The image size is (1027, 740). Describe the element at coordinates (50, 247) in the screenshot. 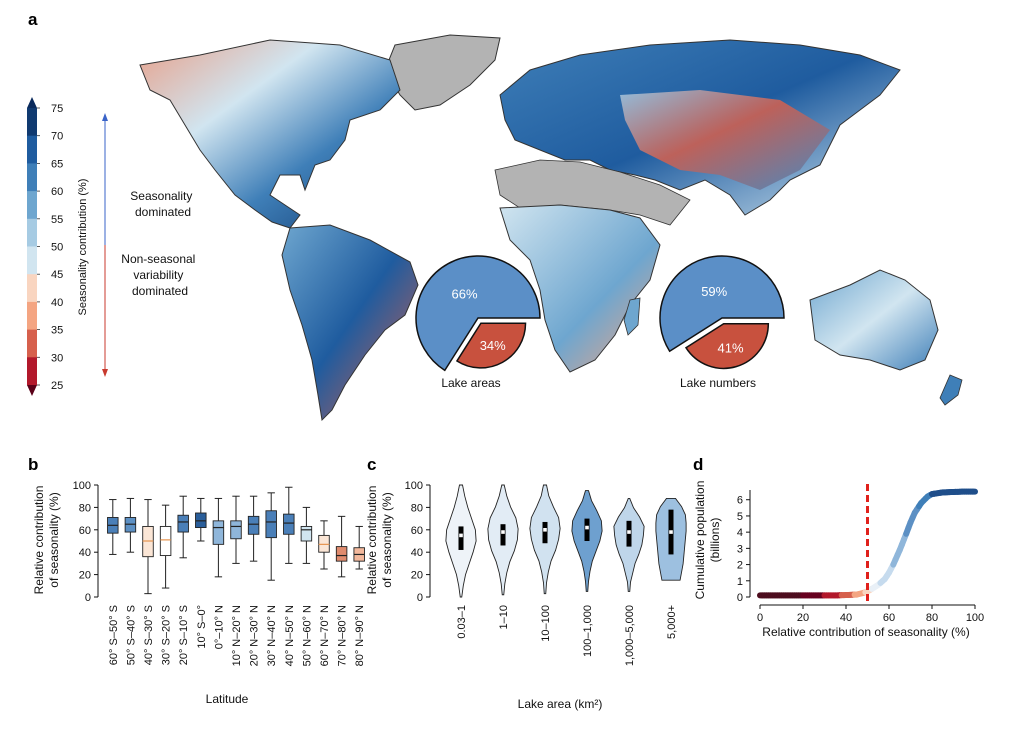

I see `colorbar-ticks: 75 70 65 60 55 50 45 40 35 30 25` at that location.